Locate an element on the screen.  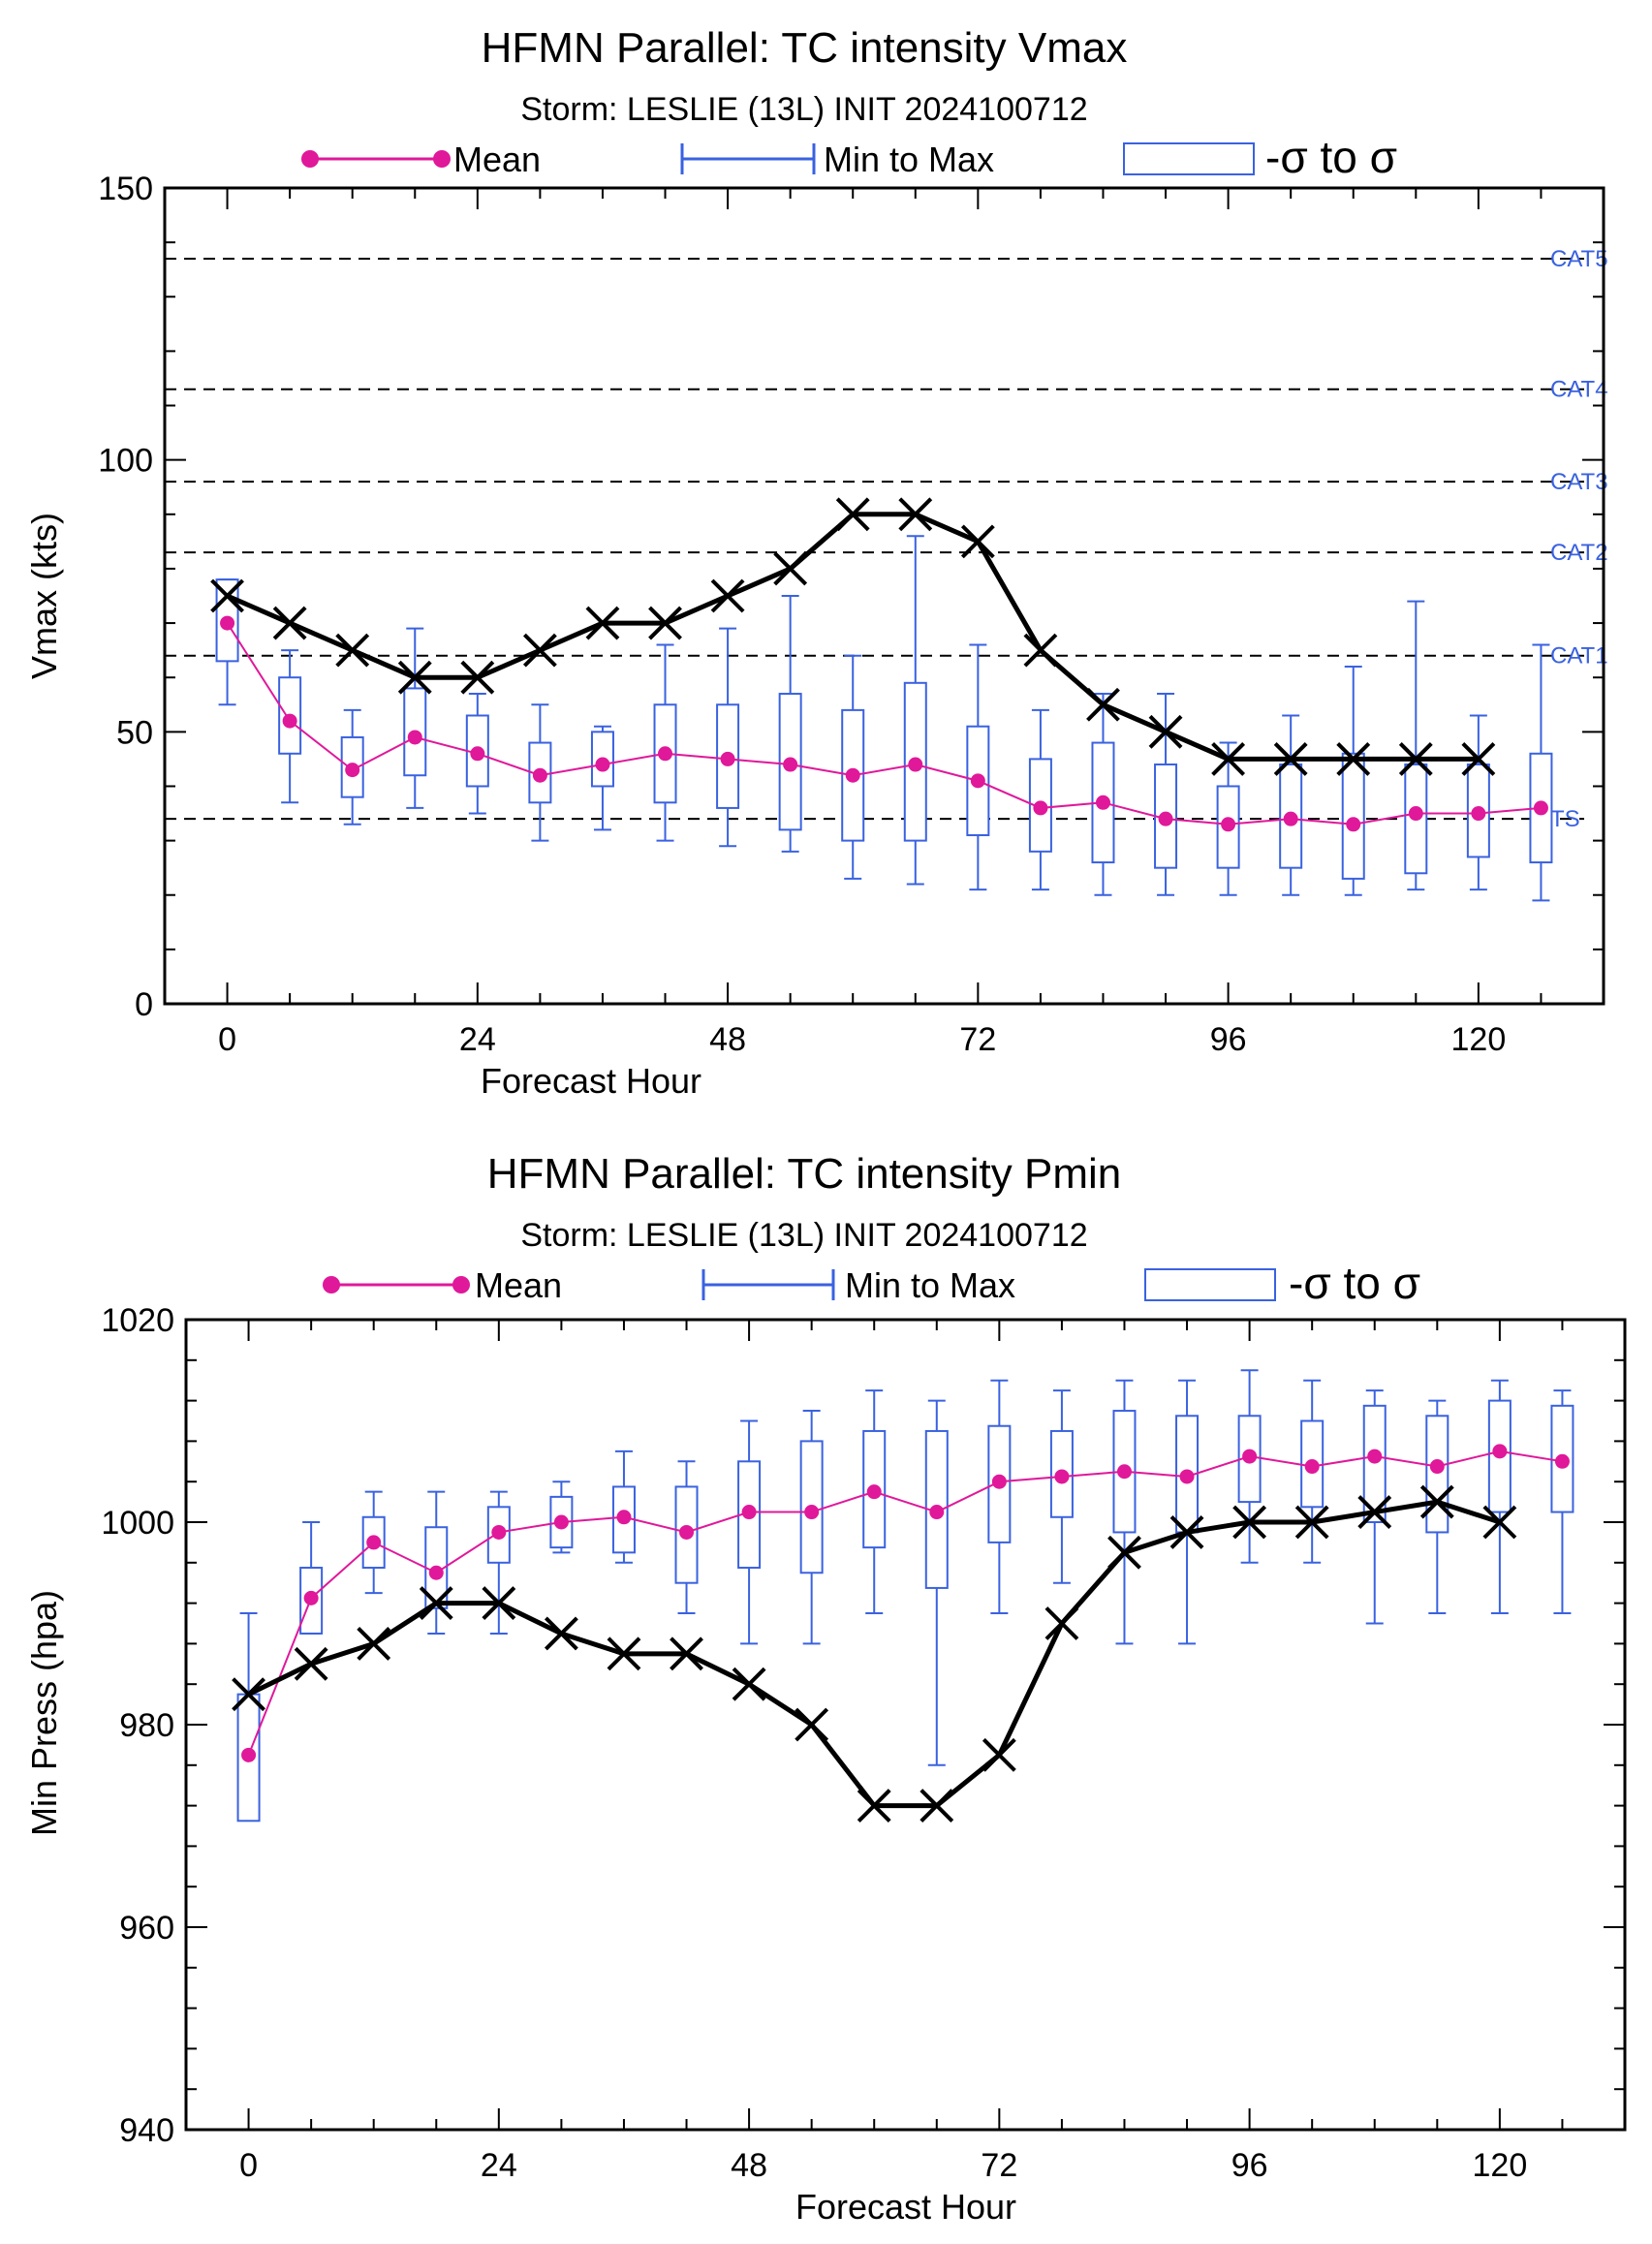
pmin-mean-point-h114 is located at coordinates (1437, 1467).